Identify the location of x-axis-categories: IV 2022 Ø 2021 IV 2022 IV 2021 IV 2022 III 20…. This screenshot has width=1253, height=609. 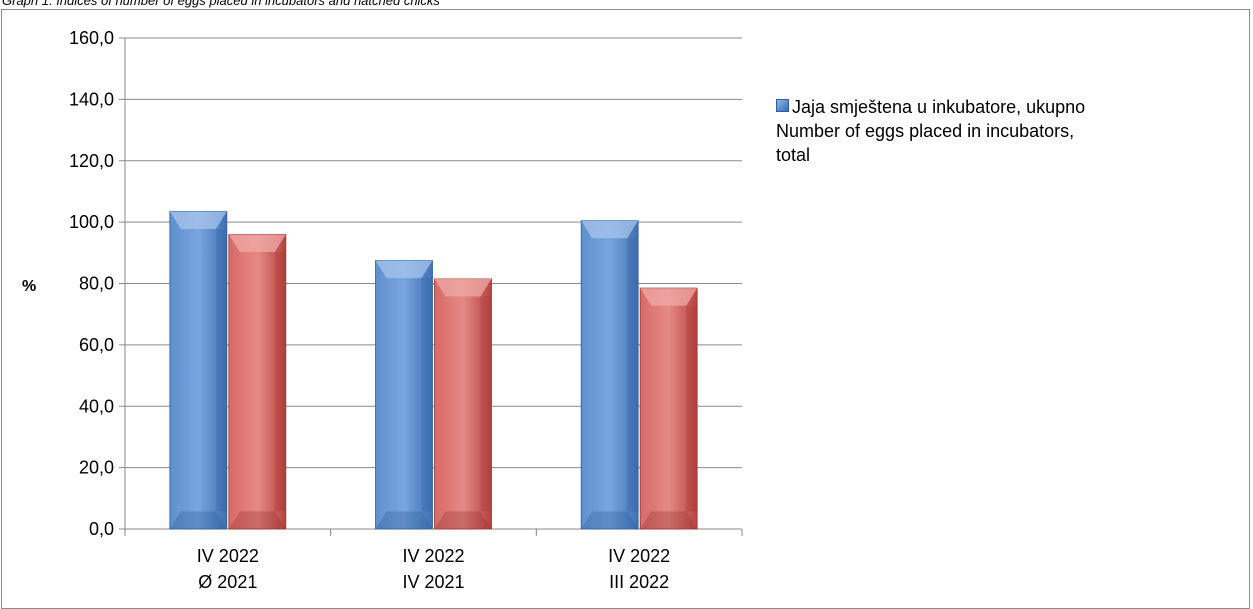
(433, 569).